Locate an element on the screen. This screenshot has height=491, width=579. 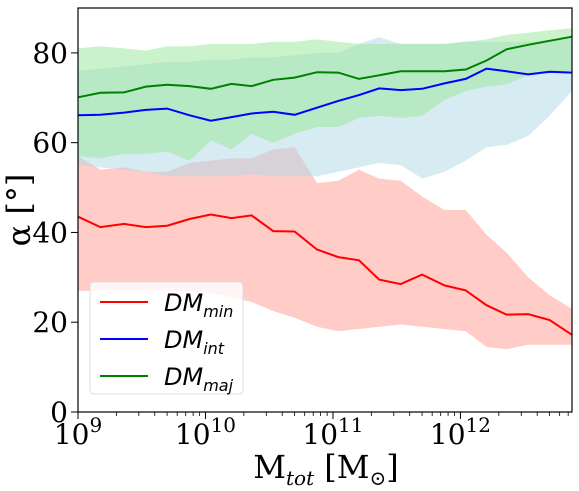
x-axis-ticks: 109 1010 1011 1012 is located at coordinates (311, 431).